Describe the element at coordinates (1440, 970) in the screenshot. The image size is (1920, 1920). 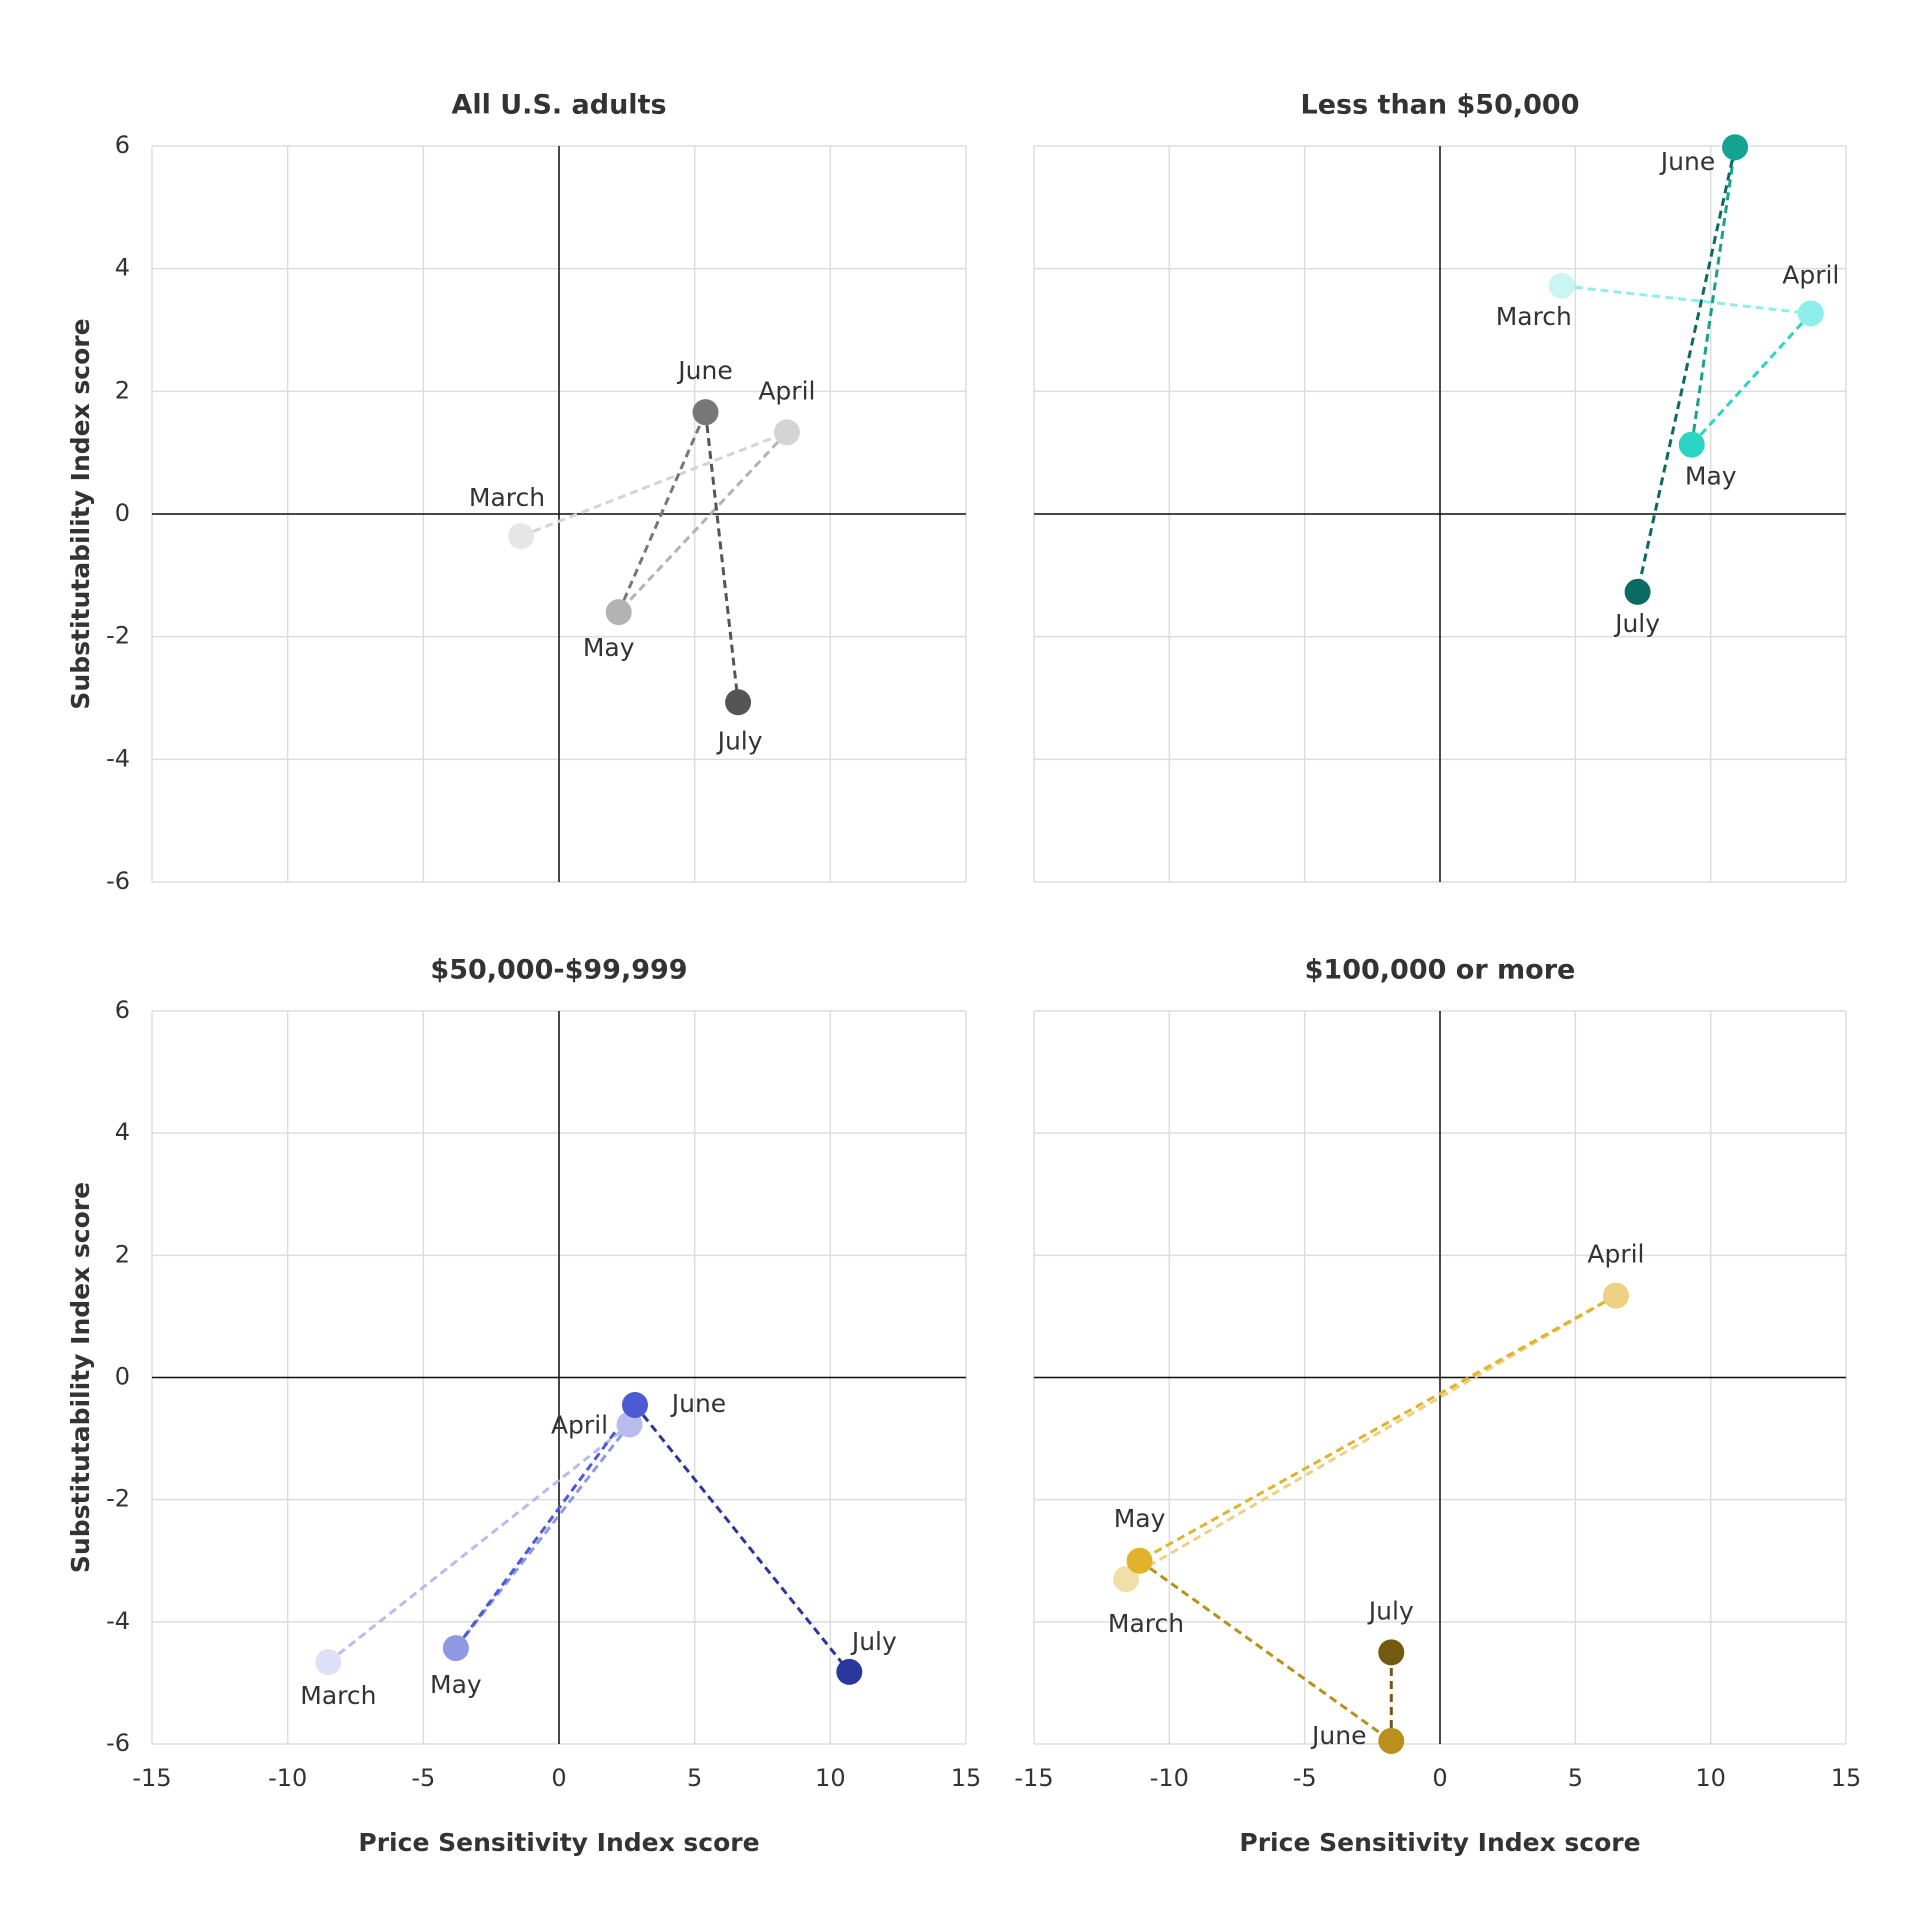
I see `panel-title: $100,000 or more` at that location.